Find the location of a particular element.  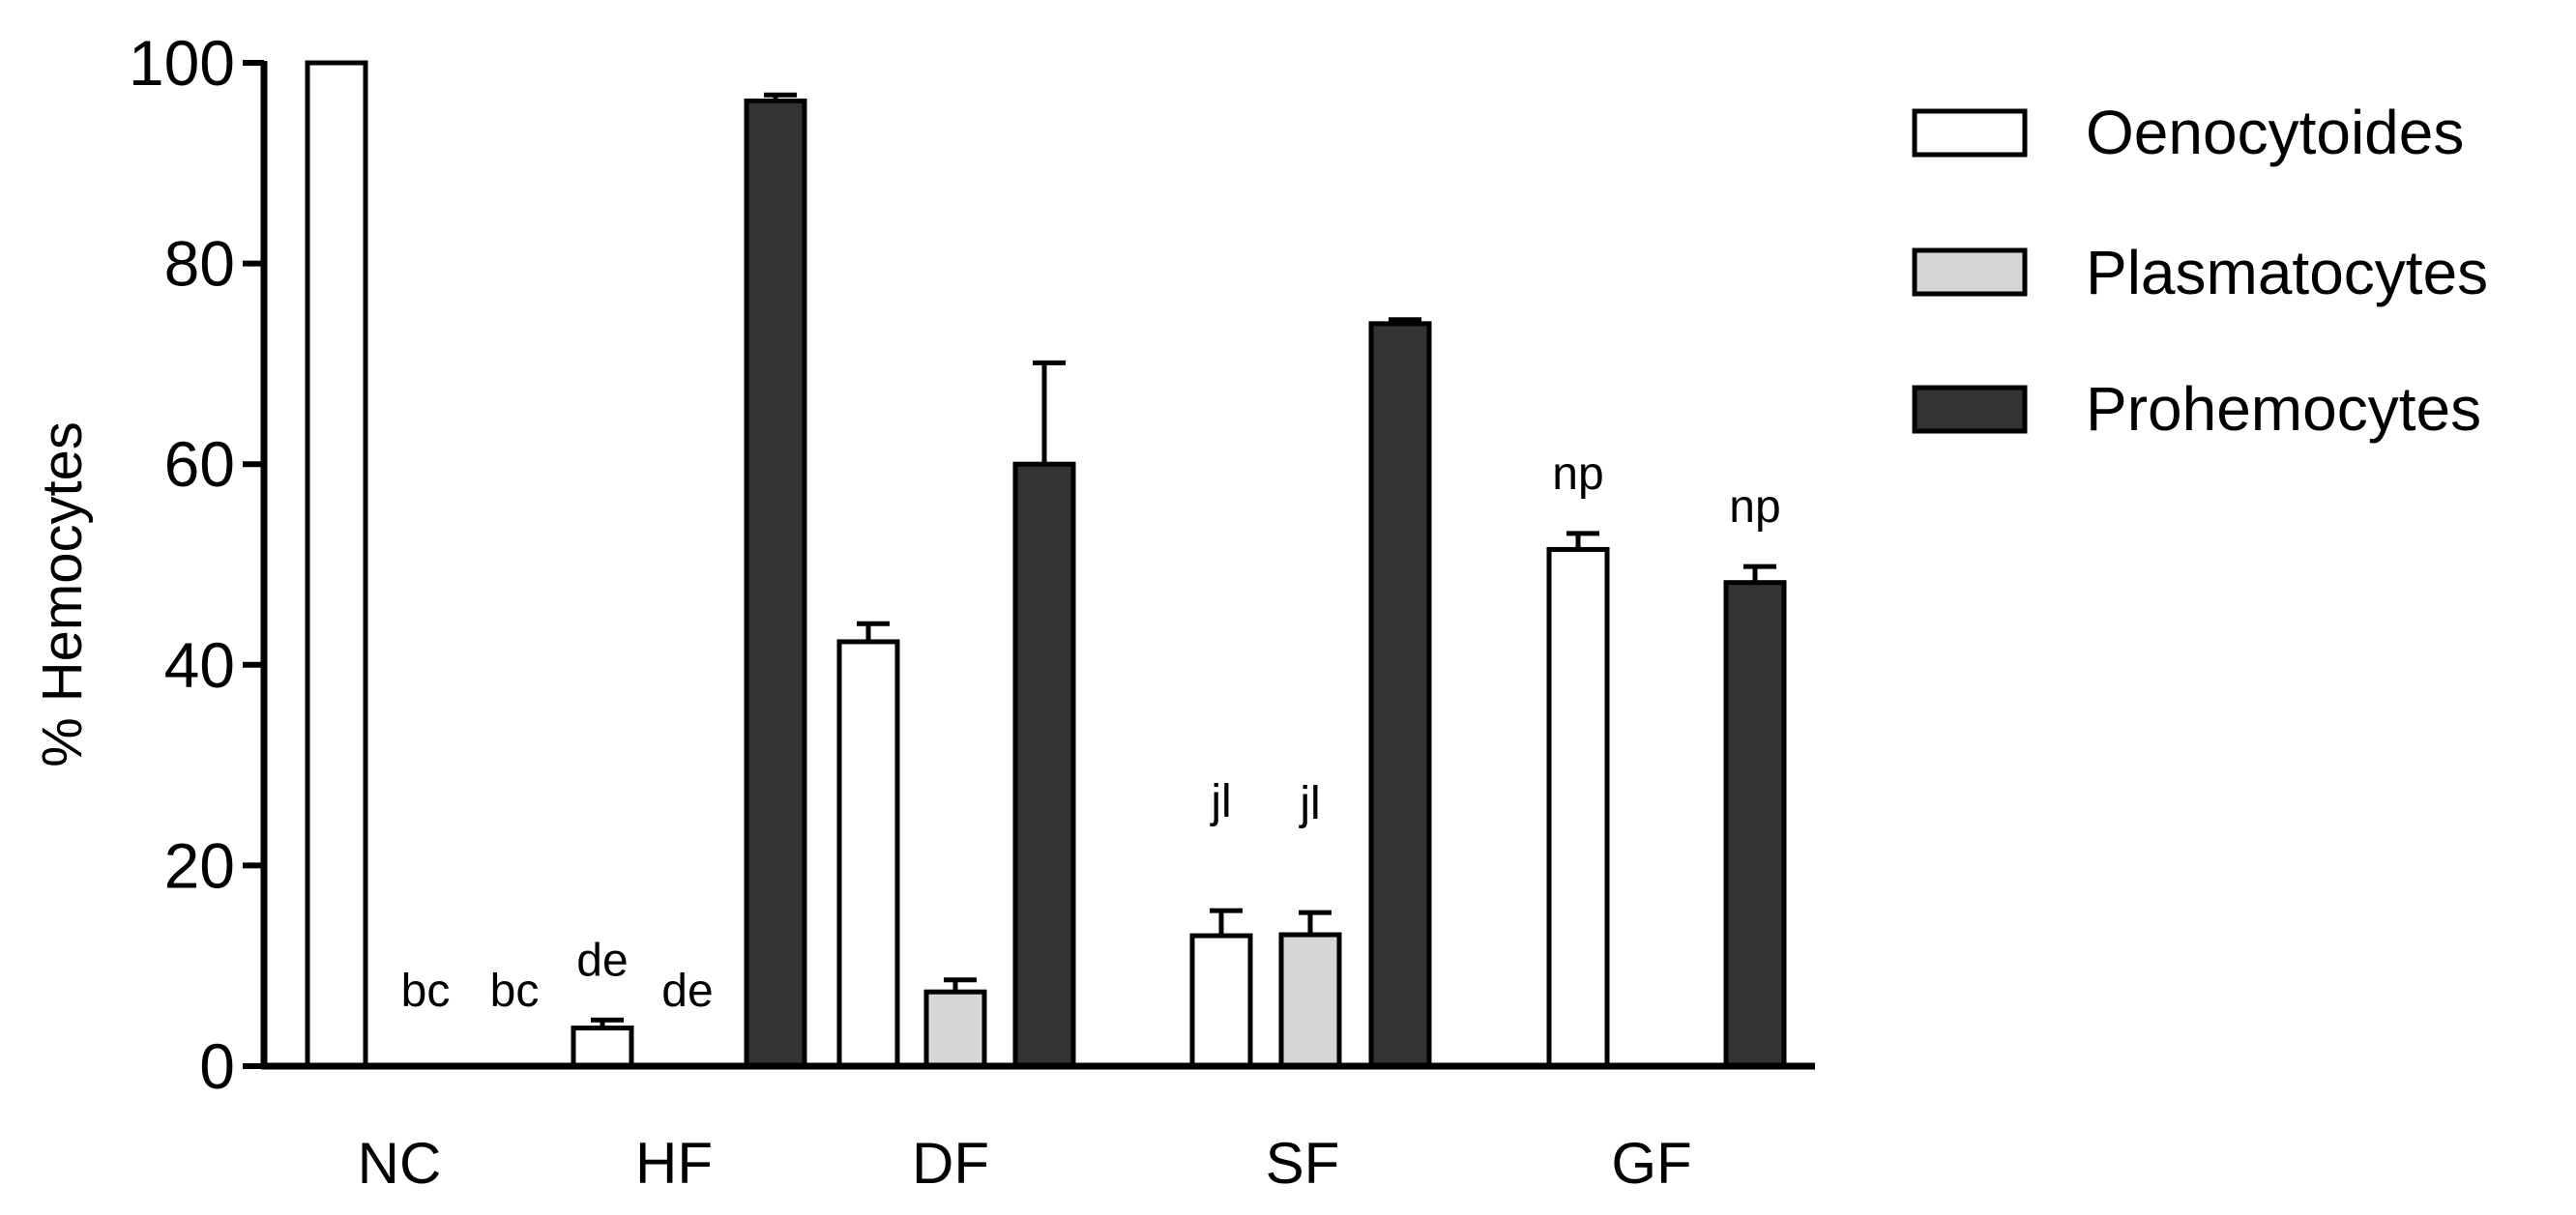

legend: Oenocytoides Plasmatocytes Prohemocytes is located at coordinates (2200, 271).